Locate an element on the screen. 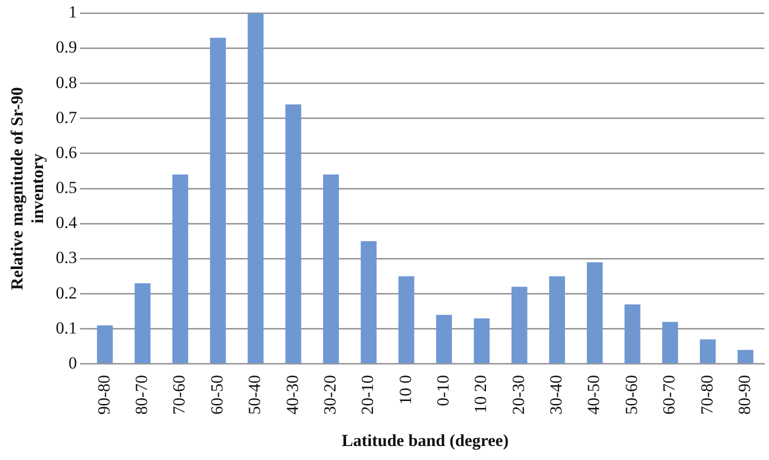  x-tick-label: 20-10 is located at coordinates (368, 394).